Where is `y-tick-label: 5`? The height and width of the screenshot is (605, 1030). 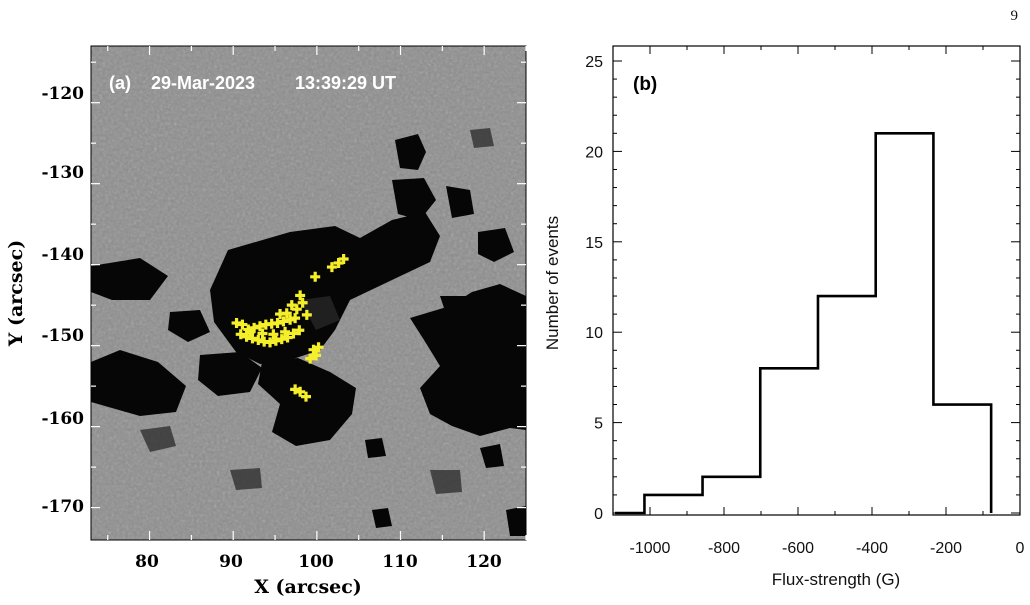 y-tick-label: 5 is located at coordinates (598, 424).